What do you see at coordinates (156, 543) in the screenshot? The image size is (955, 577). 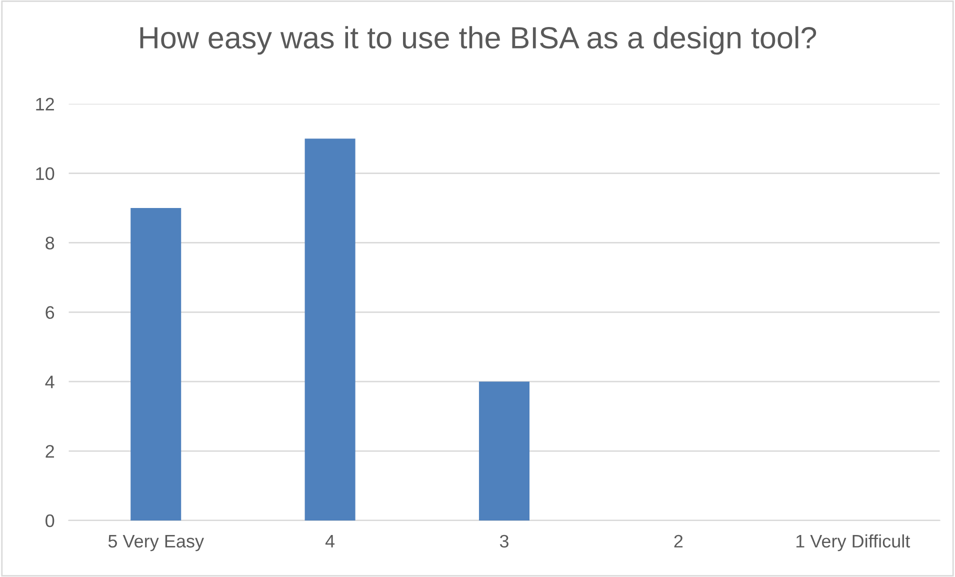 I see `x-tick-label: 5 Very Easy` at bounding box center [156, 543].